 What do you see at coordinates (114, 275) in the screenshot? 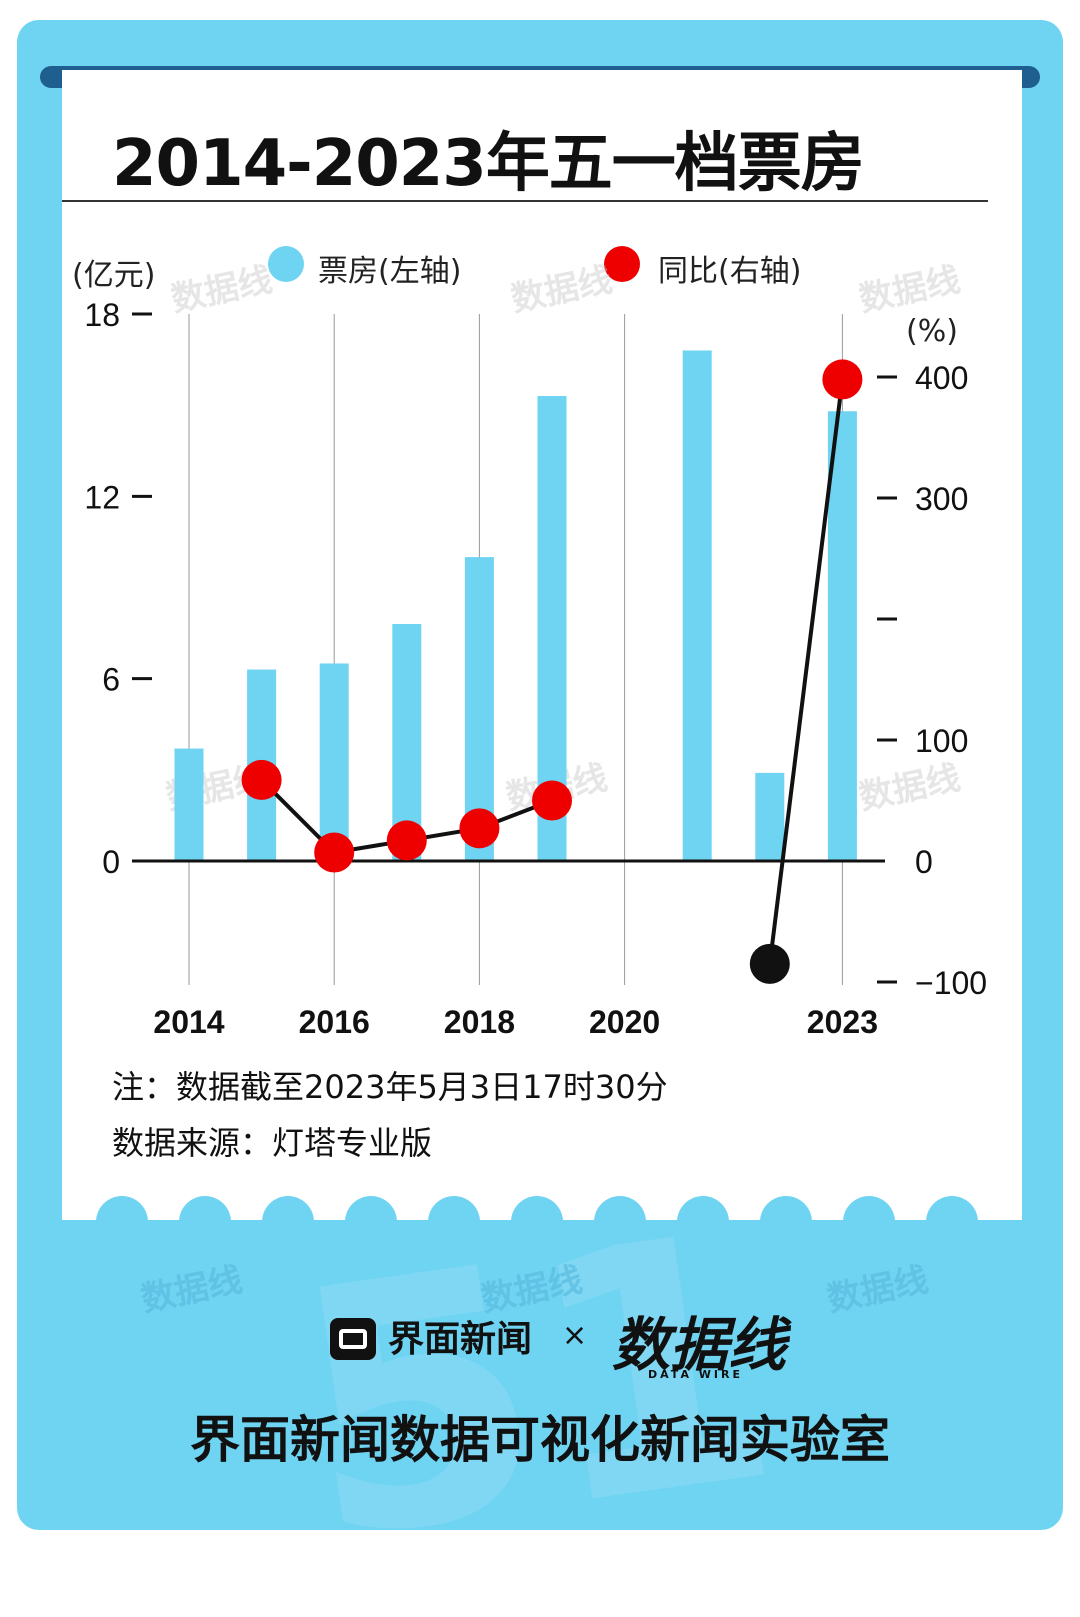
I see `left-axis-unit: (亿元)` at bounding box center [114, 275].